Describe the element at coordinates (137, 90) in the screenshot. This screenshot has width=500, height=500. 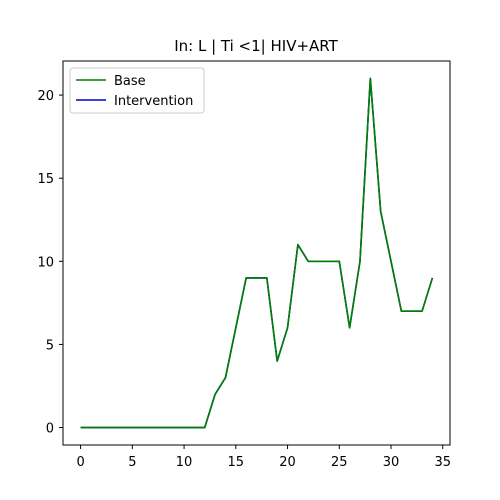
I see `legend: Base Intervention` at that location.